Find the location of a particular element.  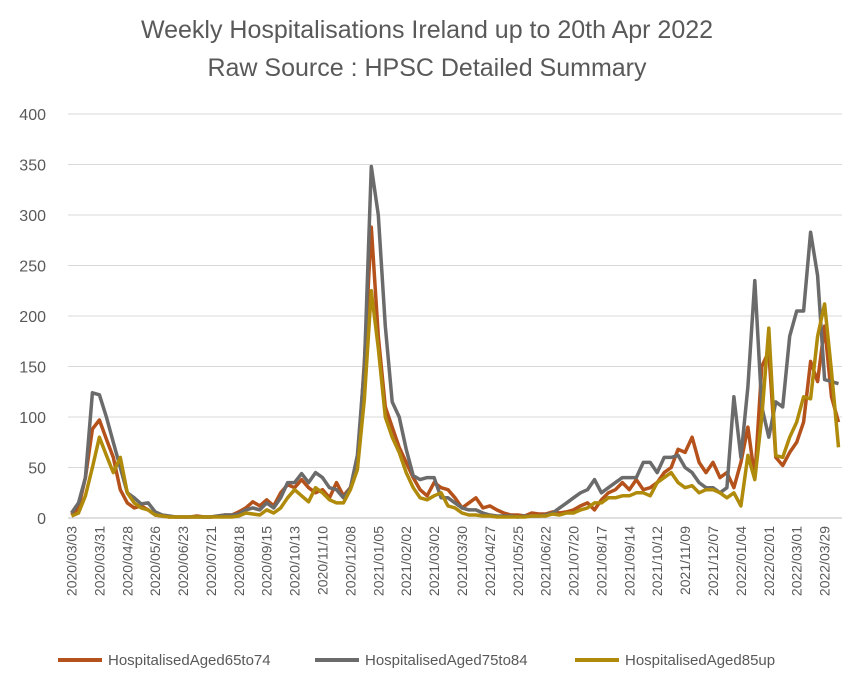

x-tick-label: 2022/03/01 is located at coordinates (797, 561).